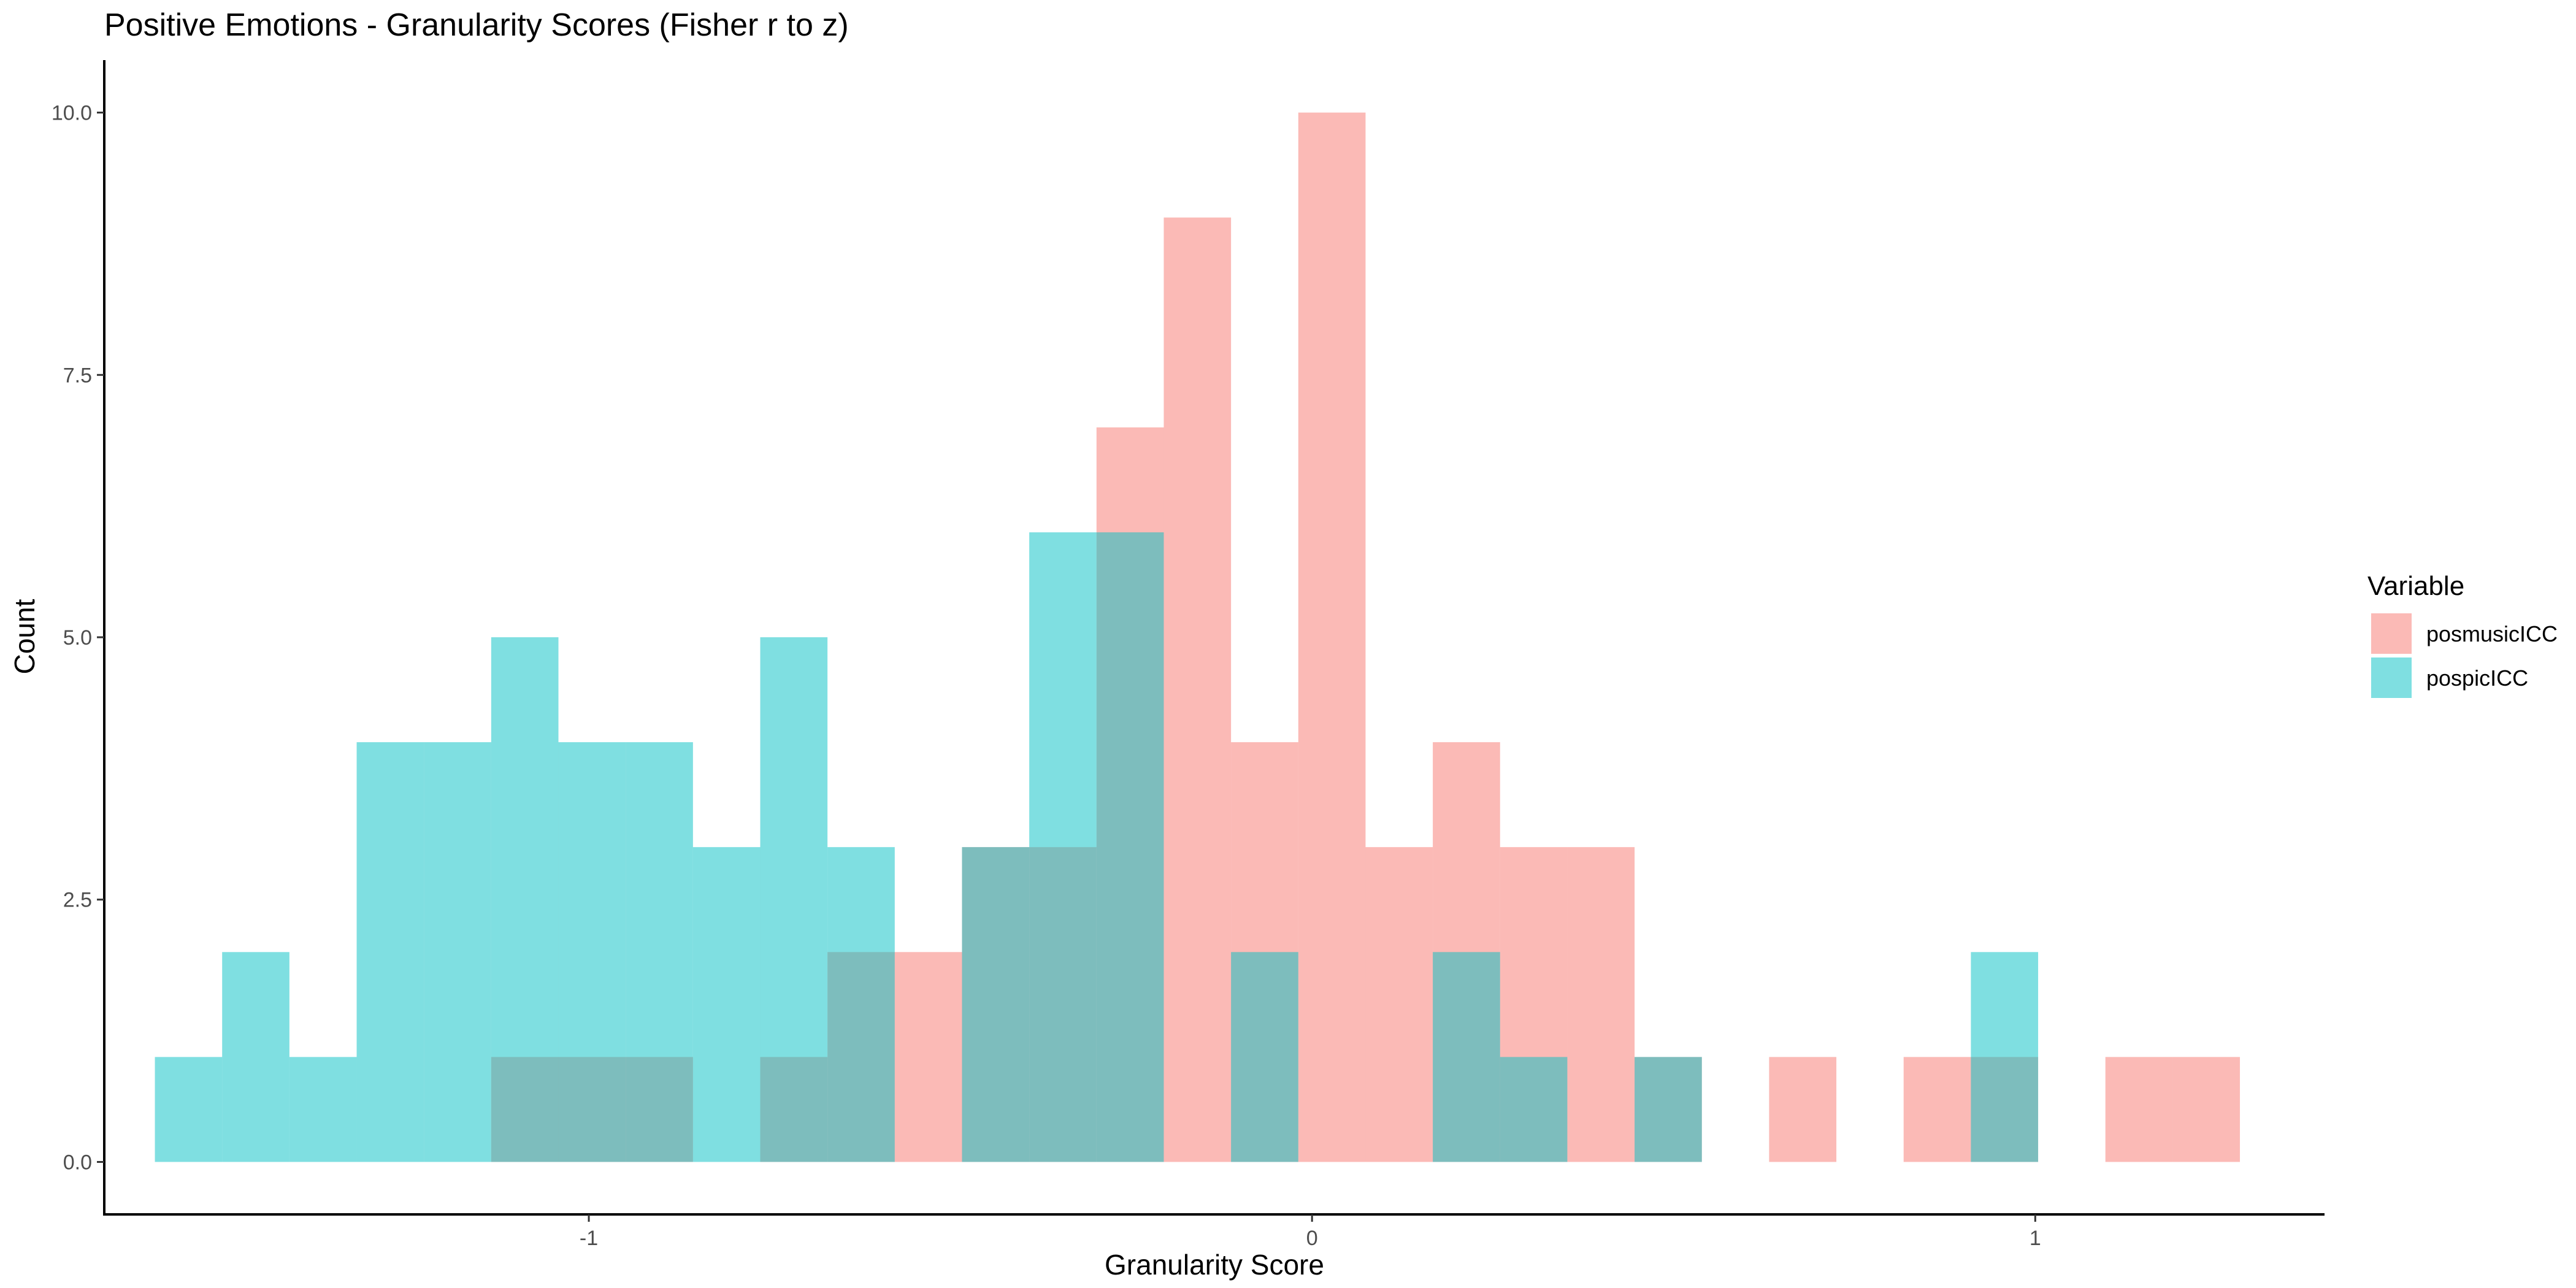 The width and height of the screenshot is (2576, 1288). What do you see at coordinates (24, 636) in the screenshot?
I see `y-axis-title: Count` at bounding box center [24, 636].